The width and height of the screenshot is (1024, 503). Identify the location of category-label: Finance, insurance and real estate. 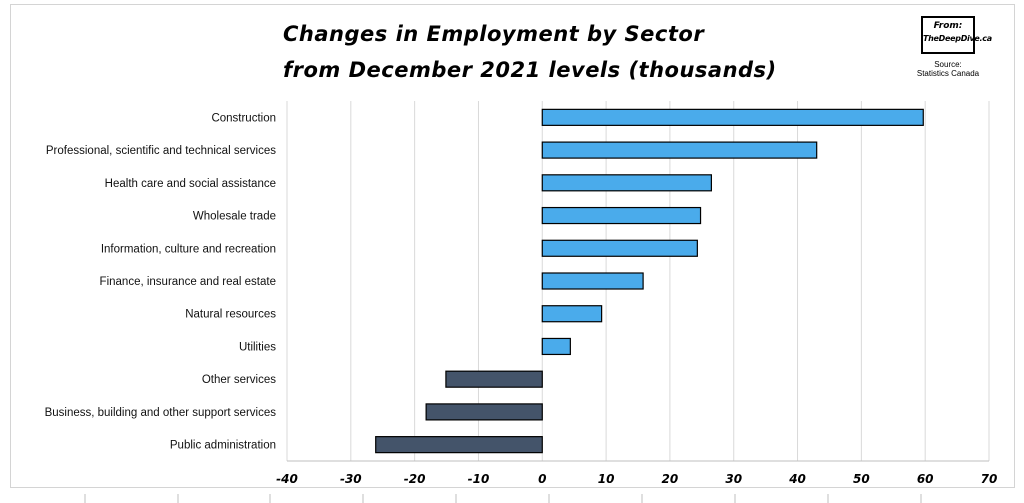
(188, 282).